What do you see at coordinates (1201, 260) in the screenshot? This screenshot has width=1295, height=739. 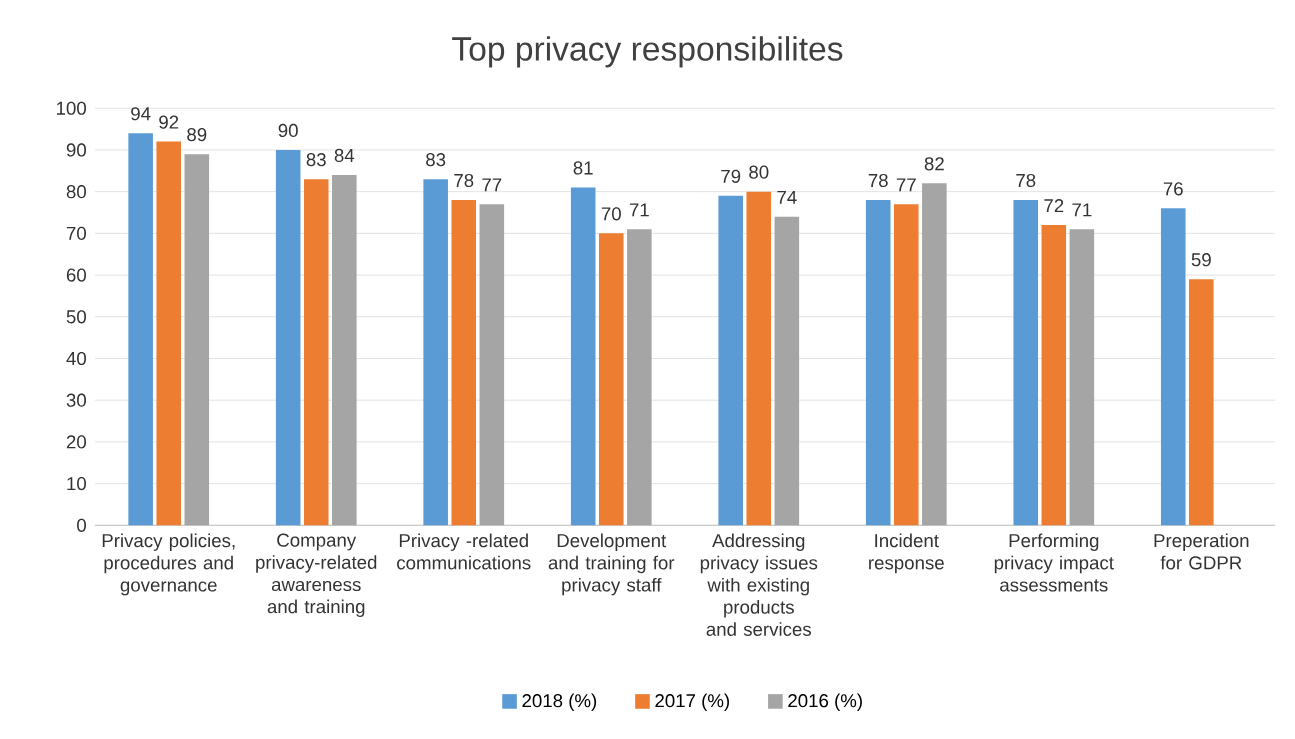 I see `data-label: 59` at bounding box center [1201, 260].